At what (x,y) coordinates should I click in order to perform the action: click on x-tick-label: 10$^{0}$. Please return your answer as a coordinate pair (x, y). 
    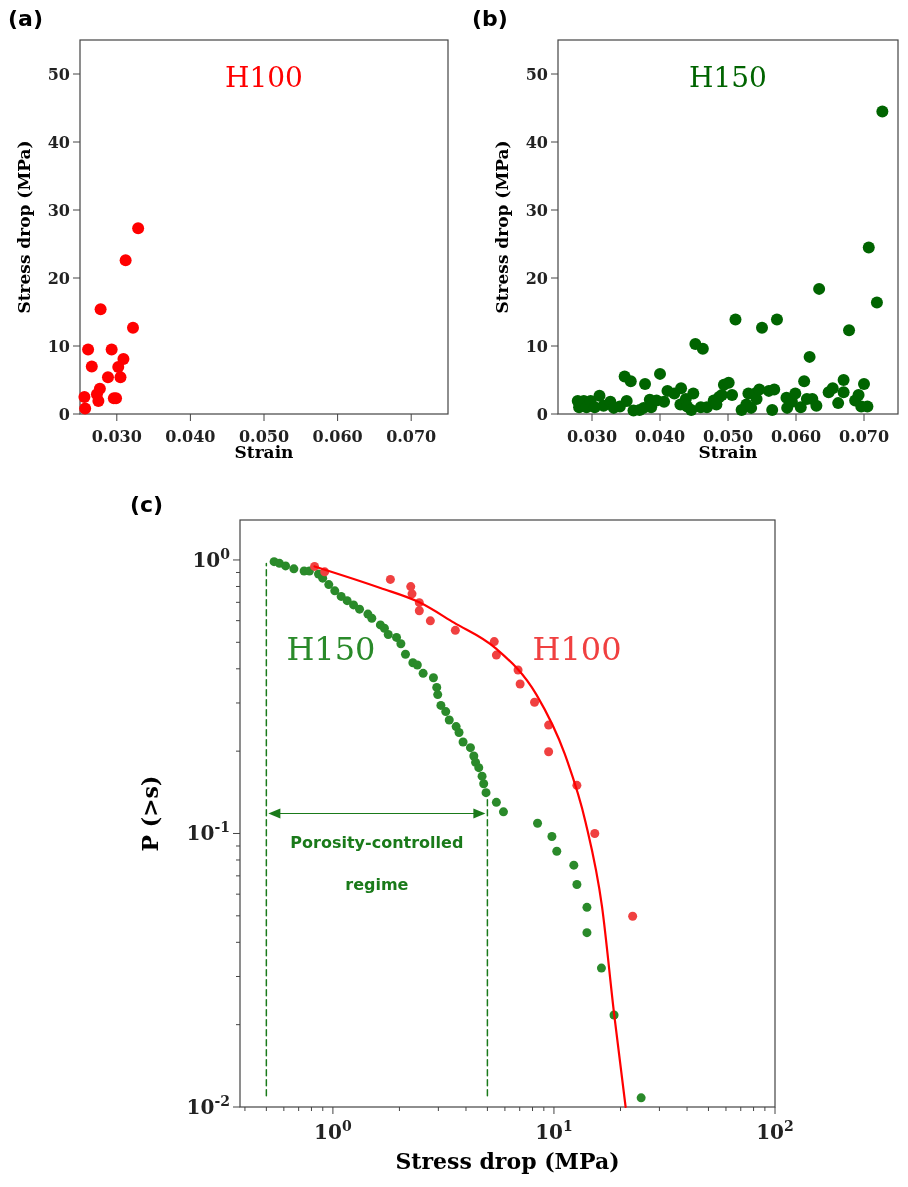
    Looking at the image, I should click on (333, 1131).